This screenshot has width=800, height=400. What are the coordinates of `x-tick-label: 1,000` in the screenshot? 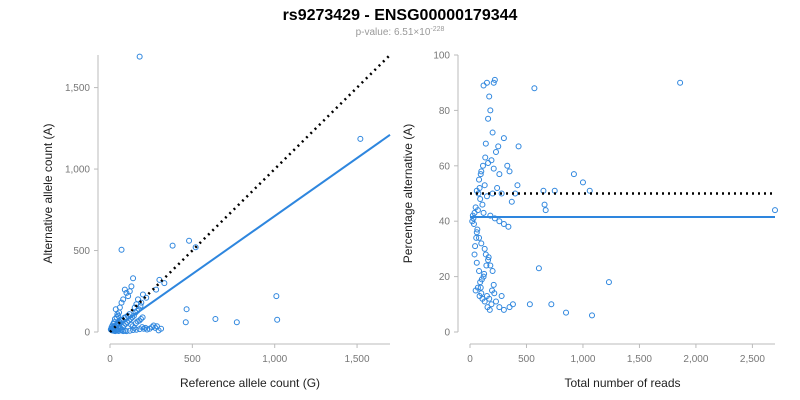 It's located at (274, 359).